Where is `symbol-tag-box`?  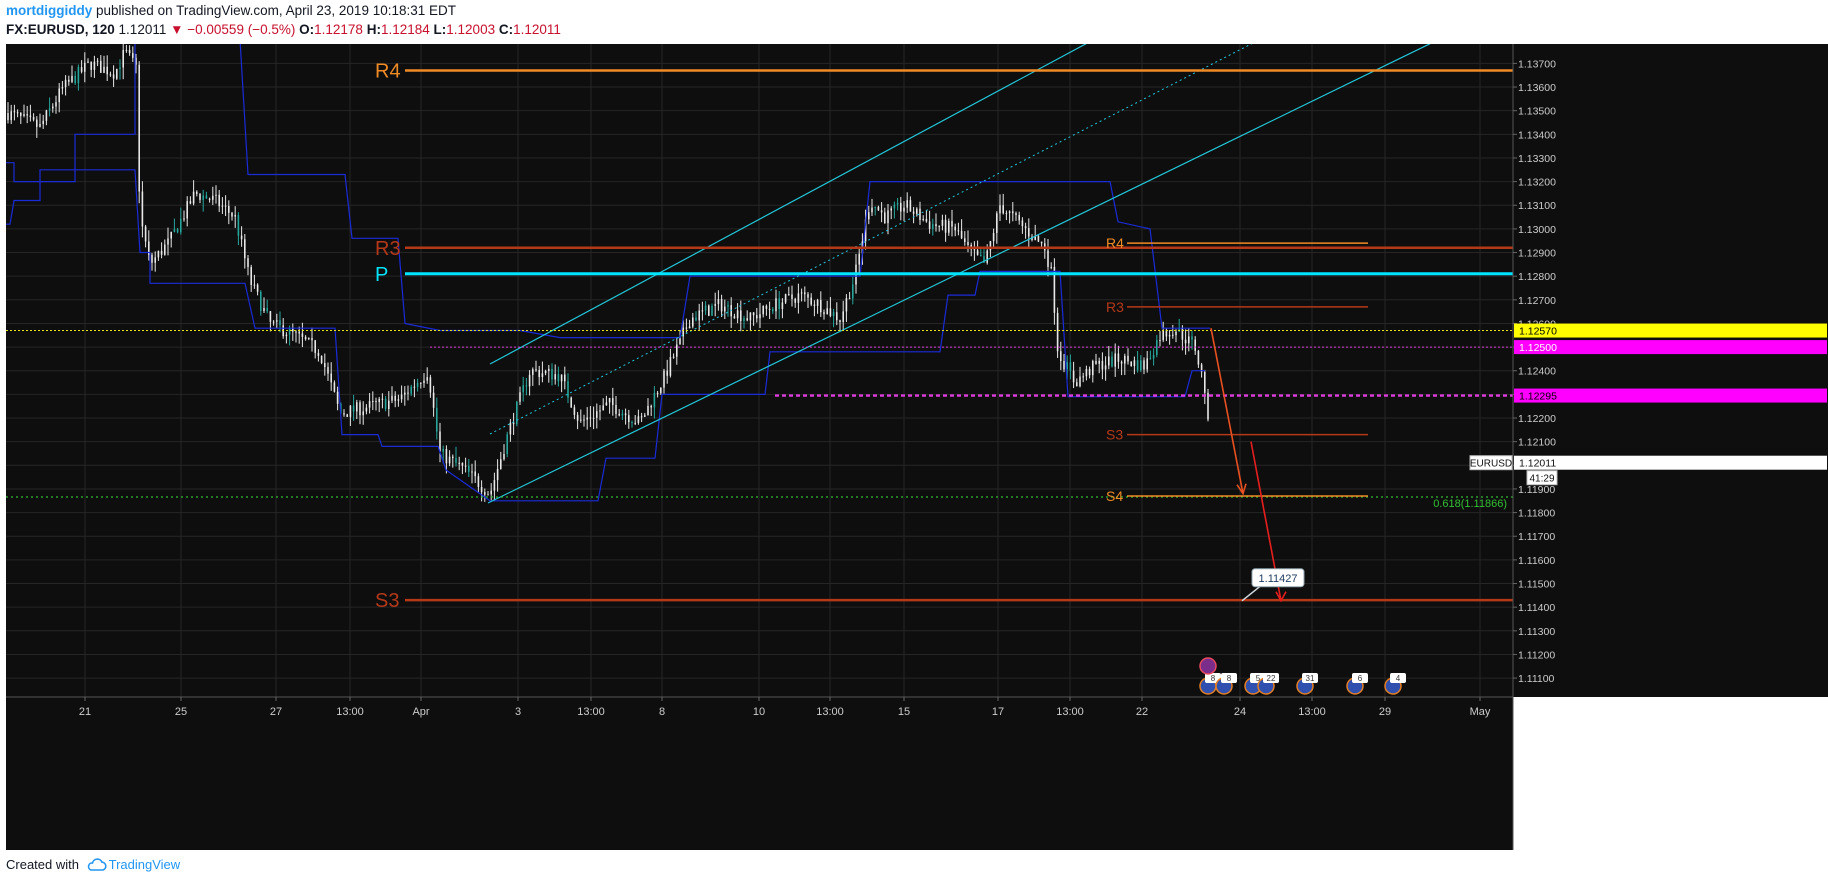
symbol-tag-box is located at coordinates (1491, 463).